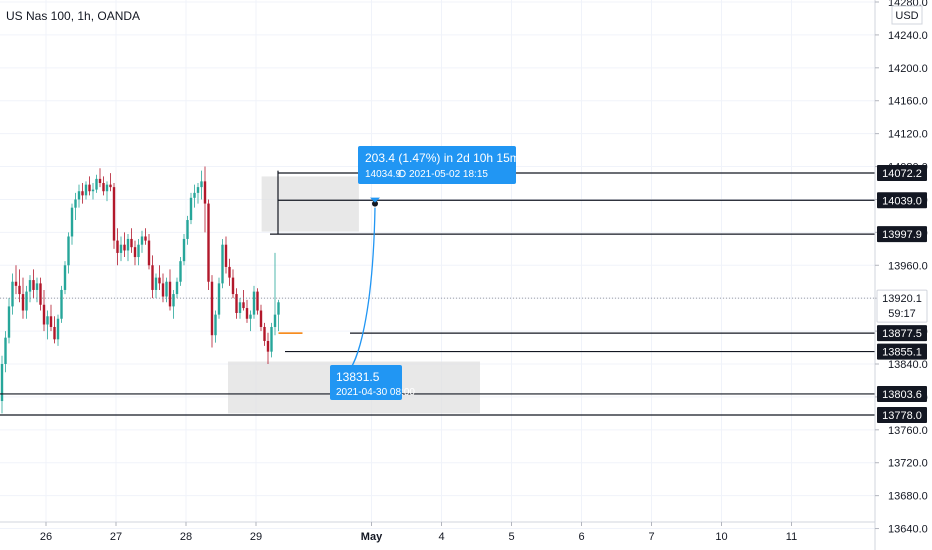 The image size is (932, 550). I want to click on x-tick-label: 27, so click(116, 537).